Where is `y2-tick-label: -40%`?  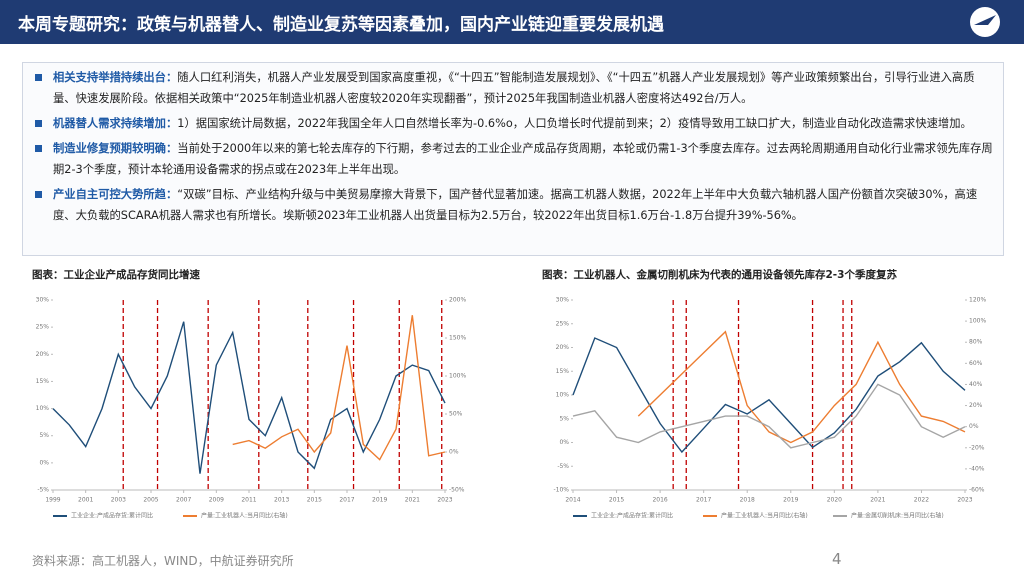
y2-tick-label: -40% is located at coordinates (977, 468).